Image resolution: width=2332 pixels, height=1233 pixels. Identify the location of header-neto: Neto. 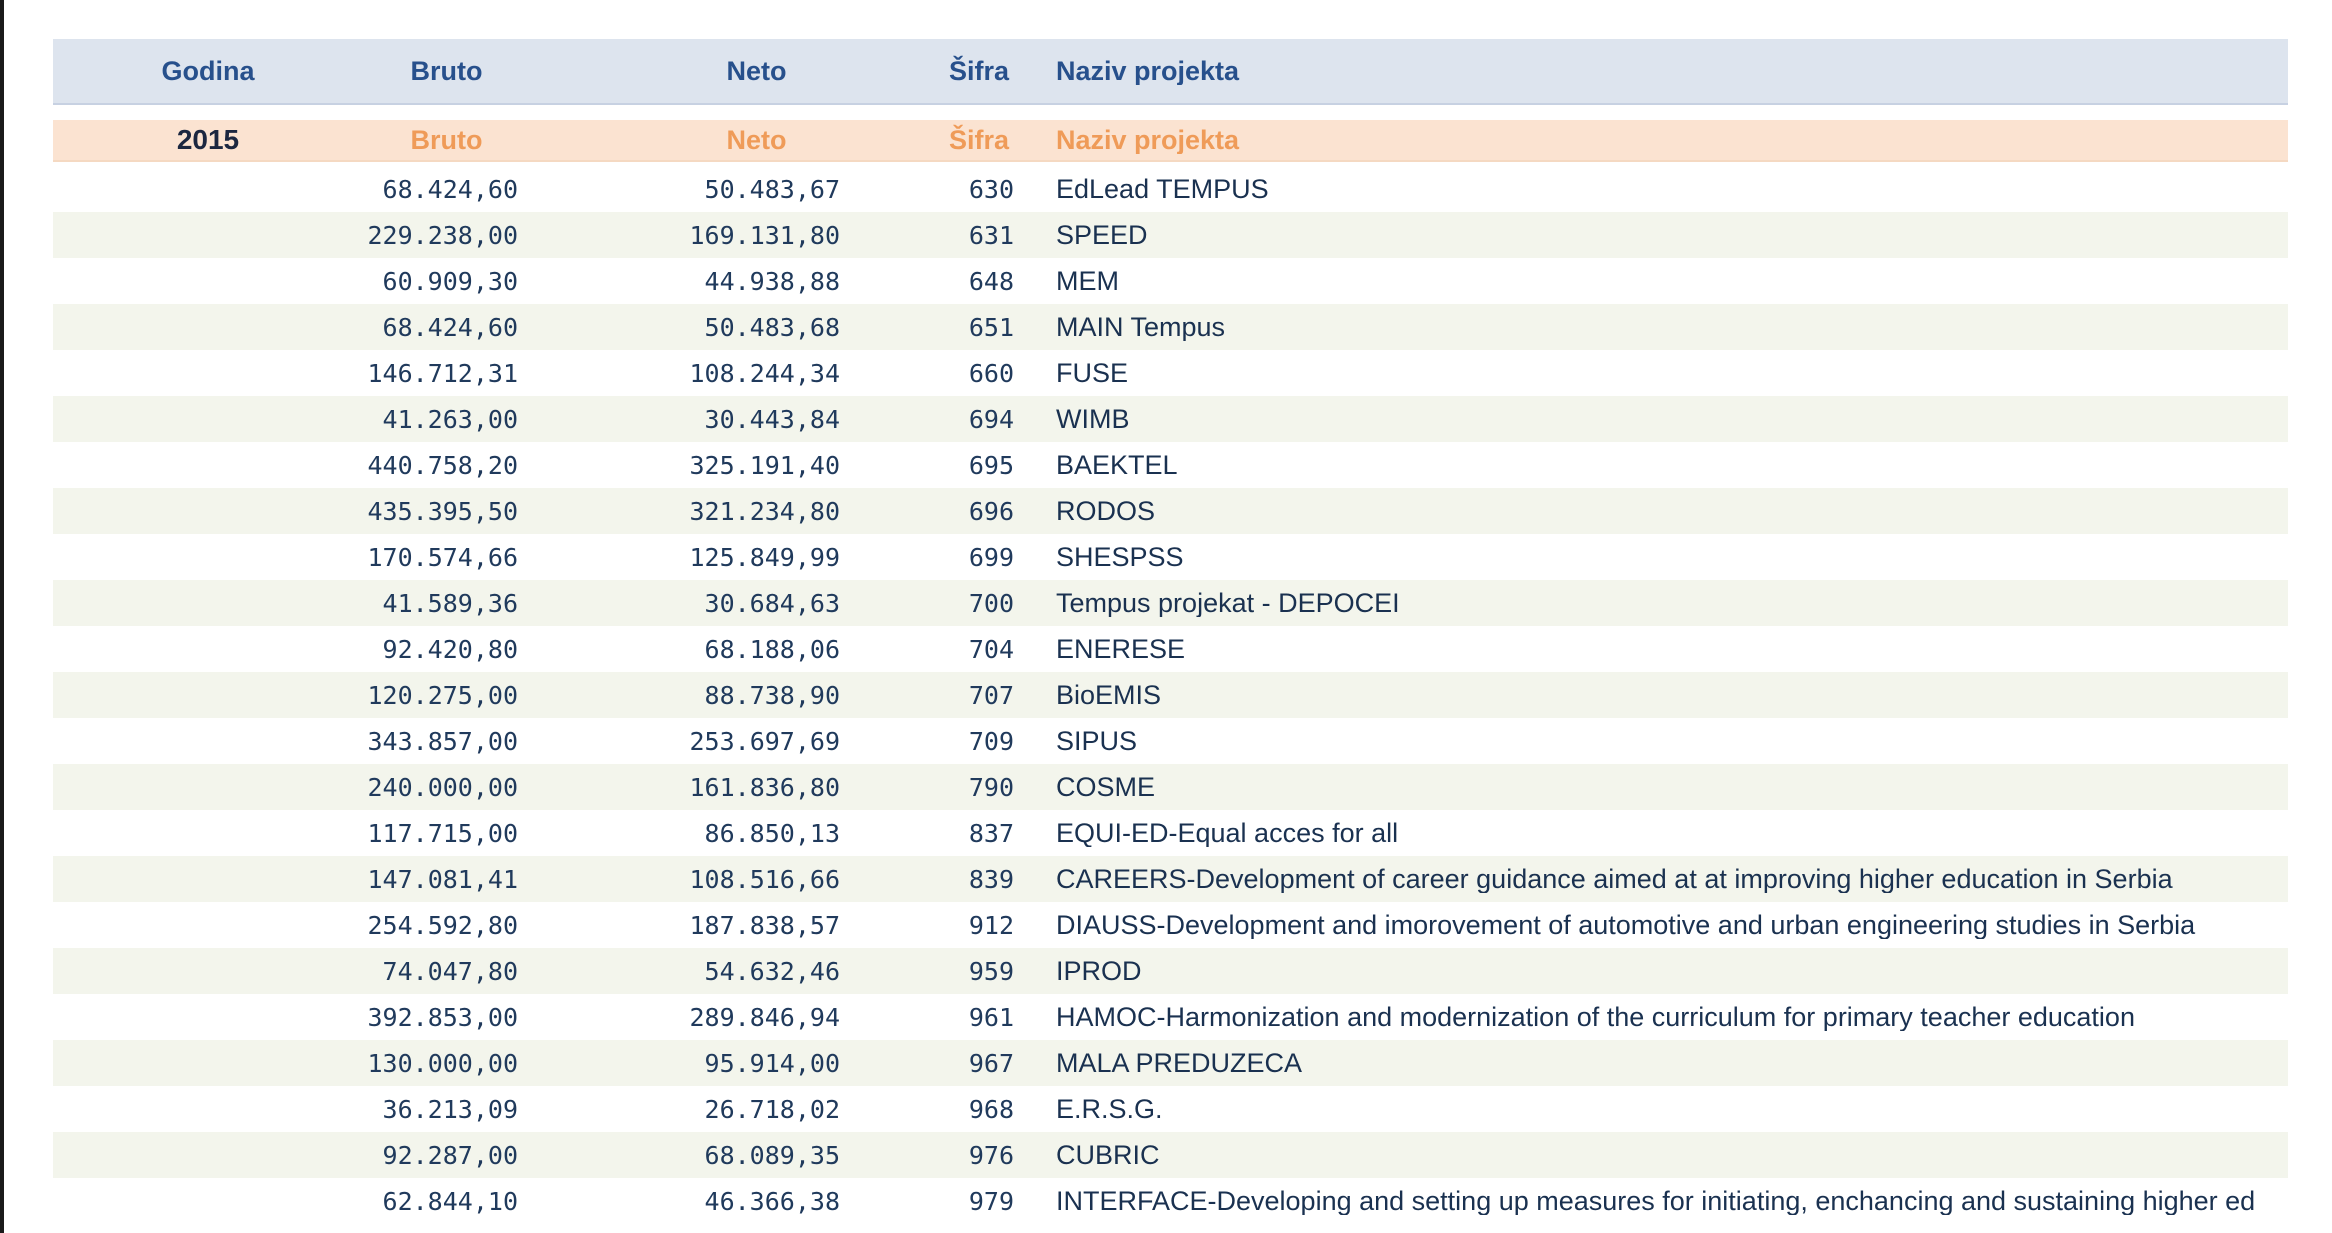
(756, 70).